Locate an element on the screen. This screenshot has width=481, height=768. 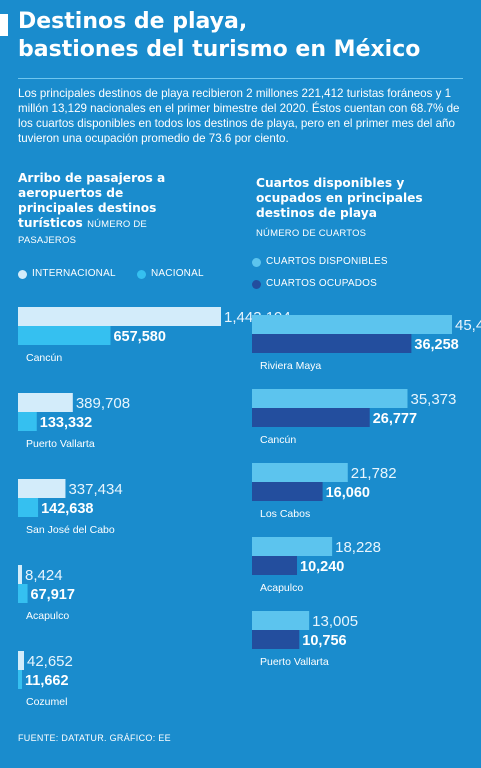
bar-disponibles-acapulco is located at coordinates (292, 546).